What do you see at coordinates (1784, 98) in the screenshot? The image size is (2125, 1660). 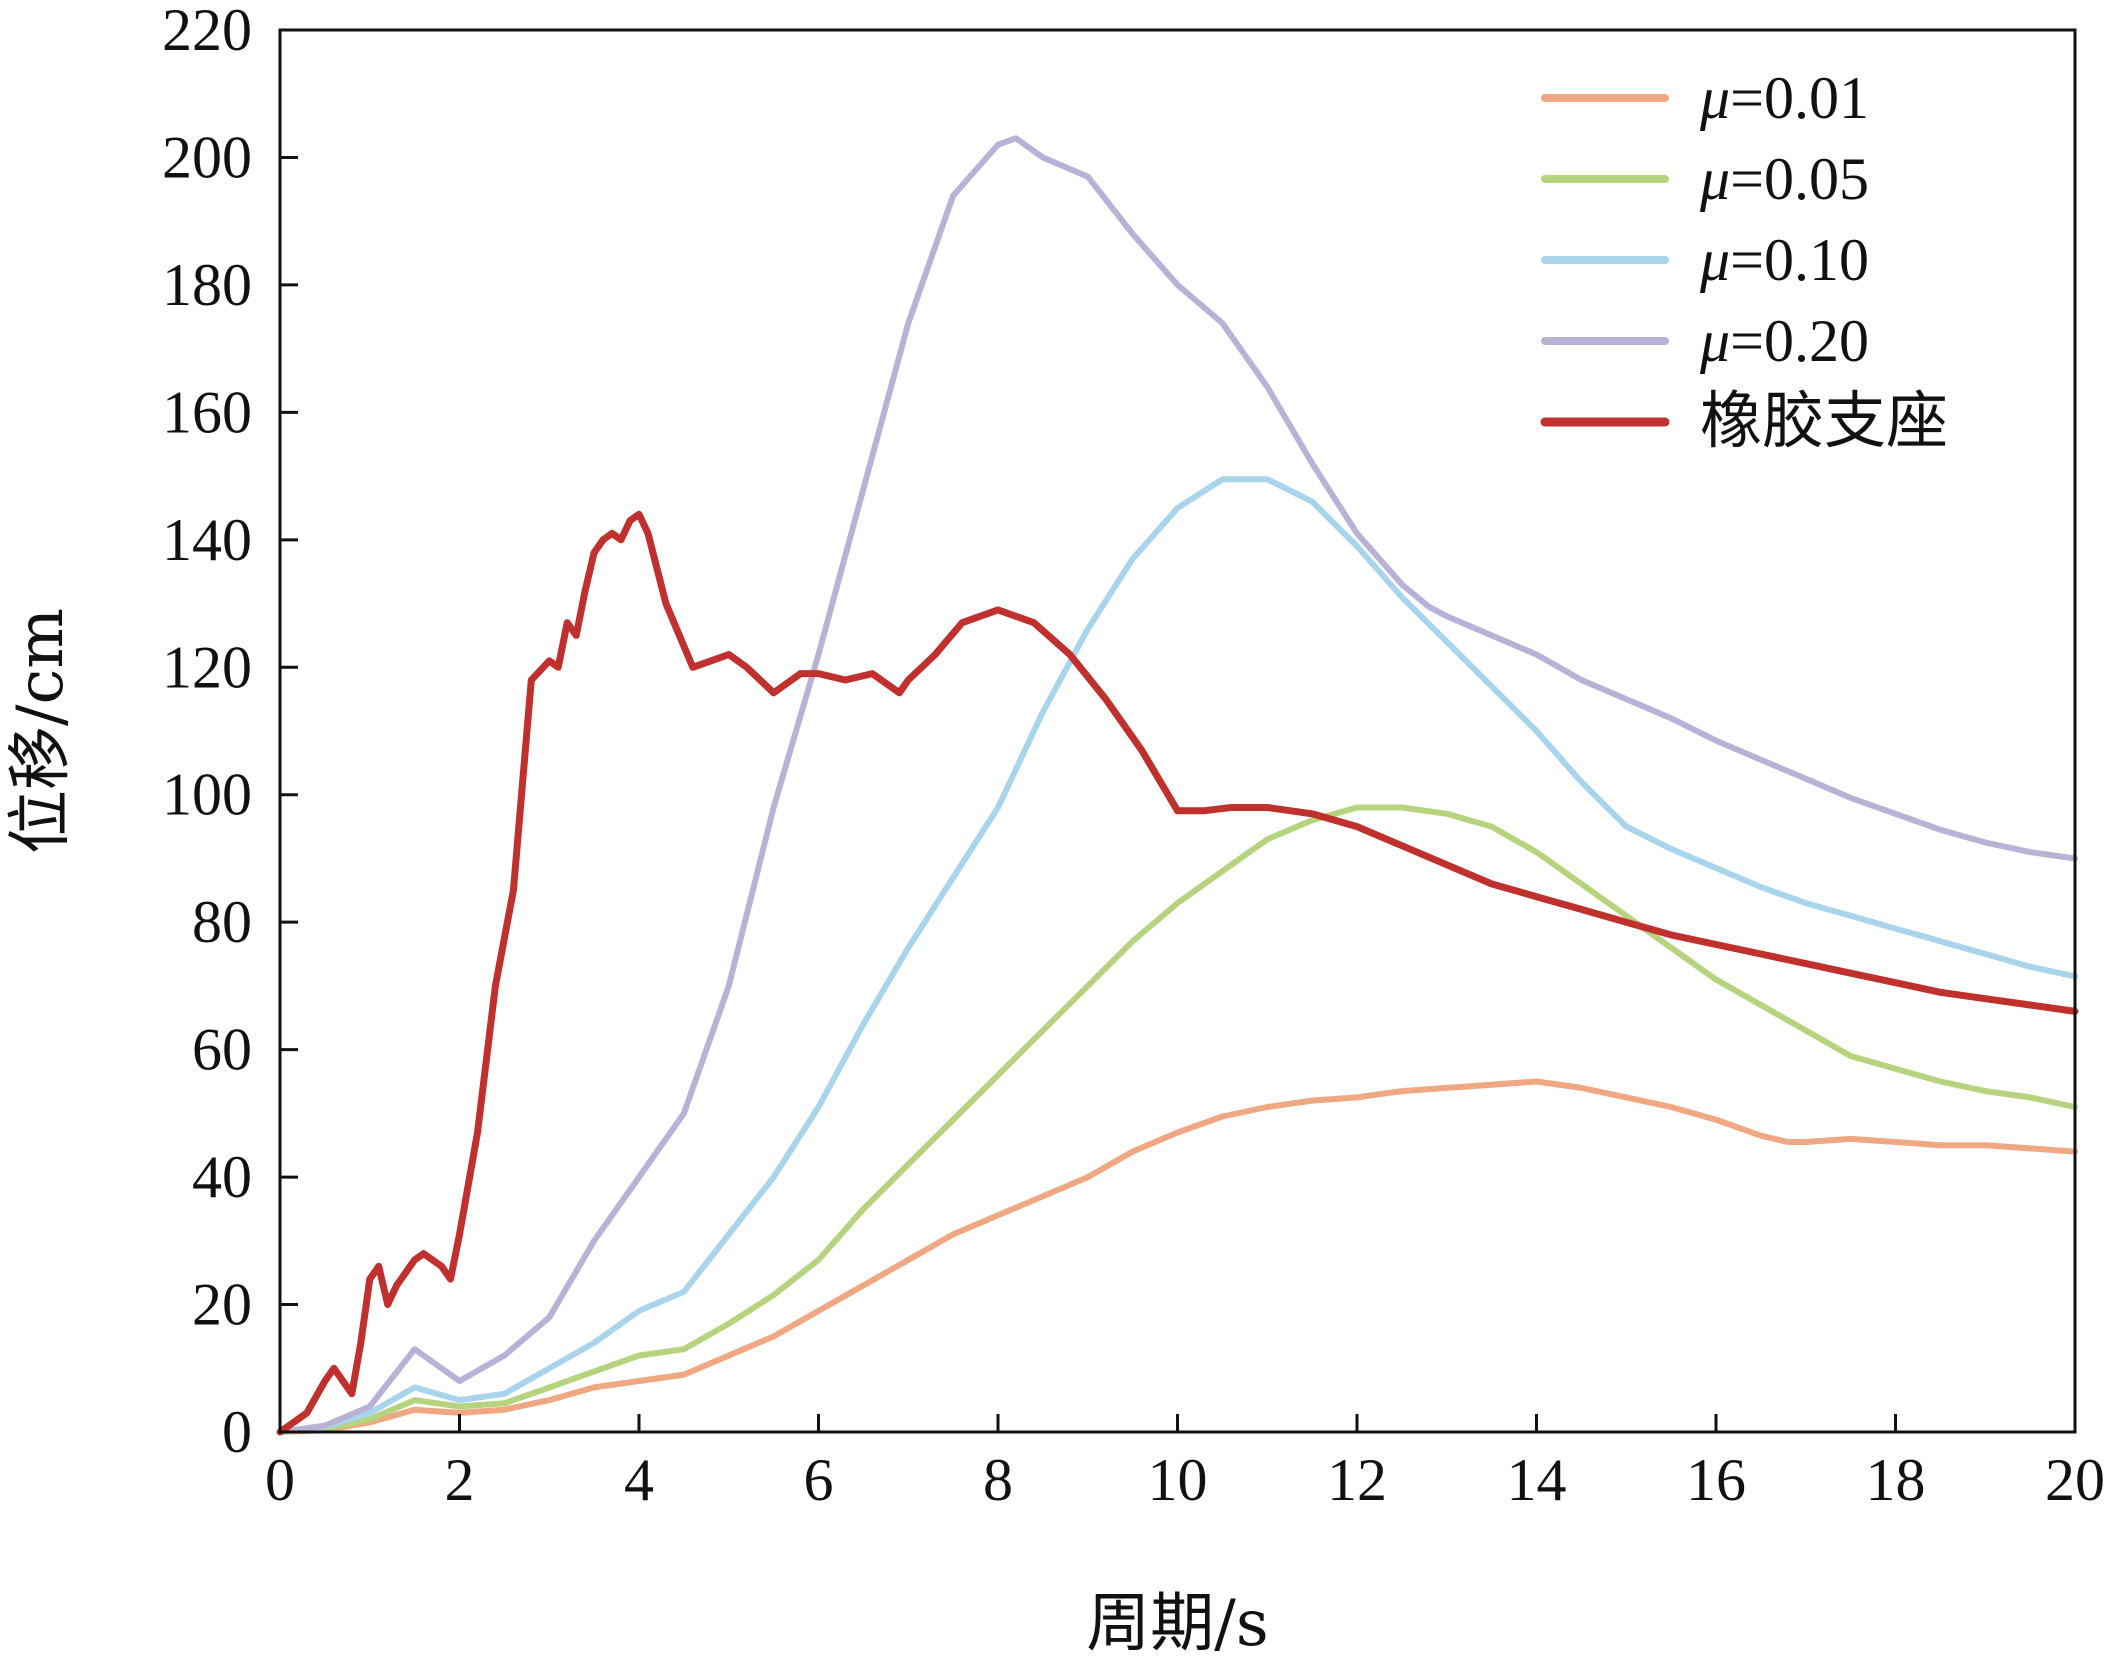 I see `legend-label-0: μ=0.01` at bounding box center [1784, 98].